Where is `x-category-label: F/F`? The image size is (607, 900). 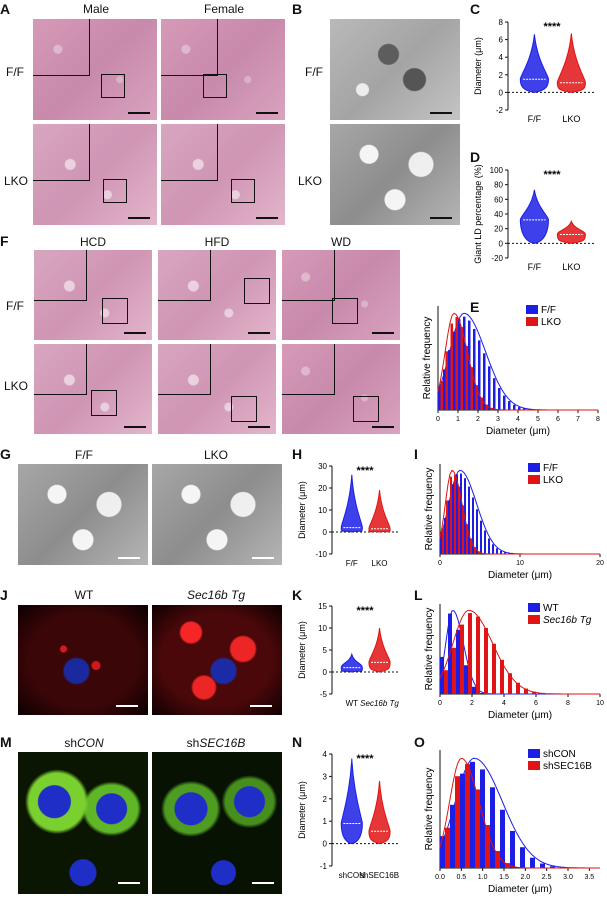
x-category-label: F/F is located at coordinates (352, 563).